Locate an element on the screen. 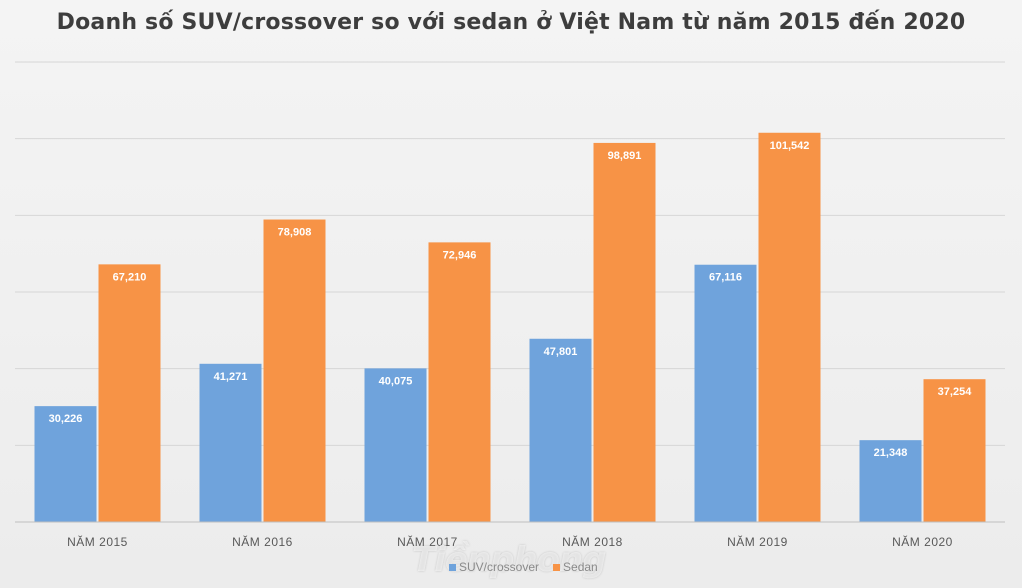 The width and height of the screenshot is (1022, 588). x-tick-label-4: NĂM 2019 is located at coordinates (757, 541).